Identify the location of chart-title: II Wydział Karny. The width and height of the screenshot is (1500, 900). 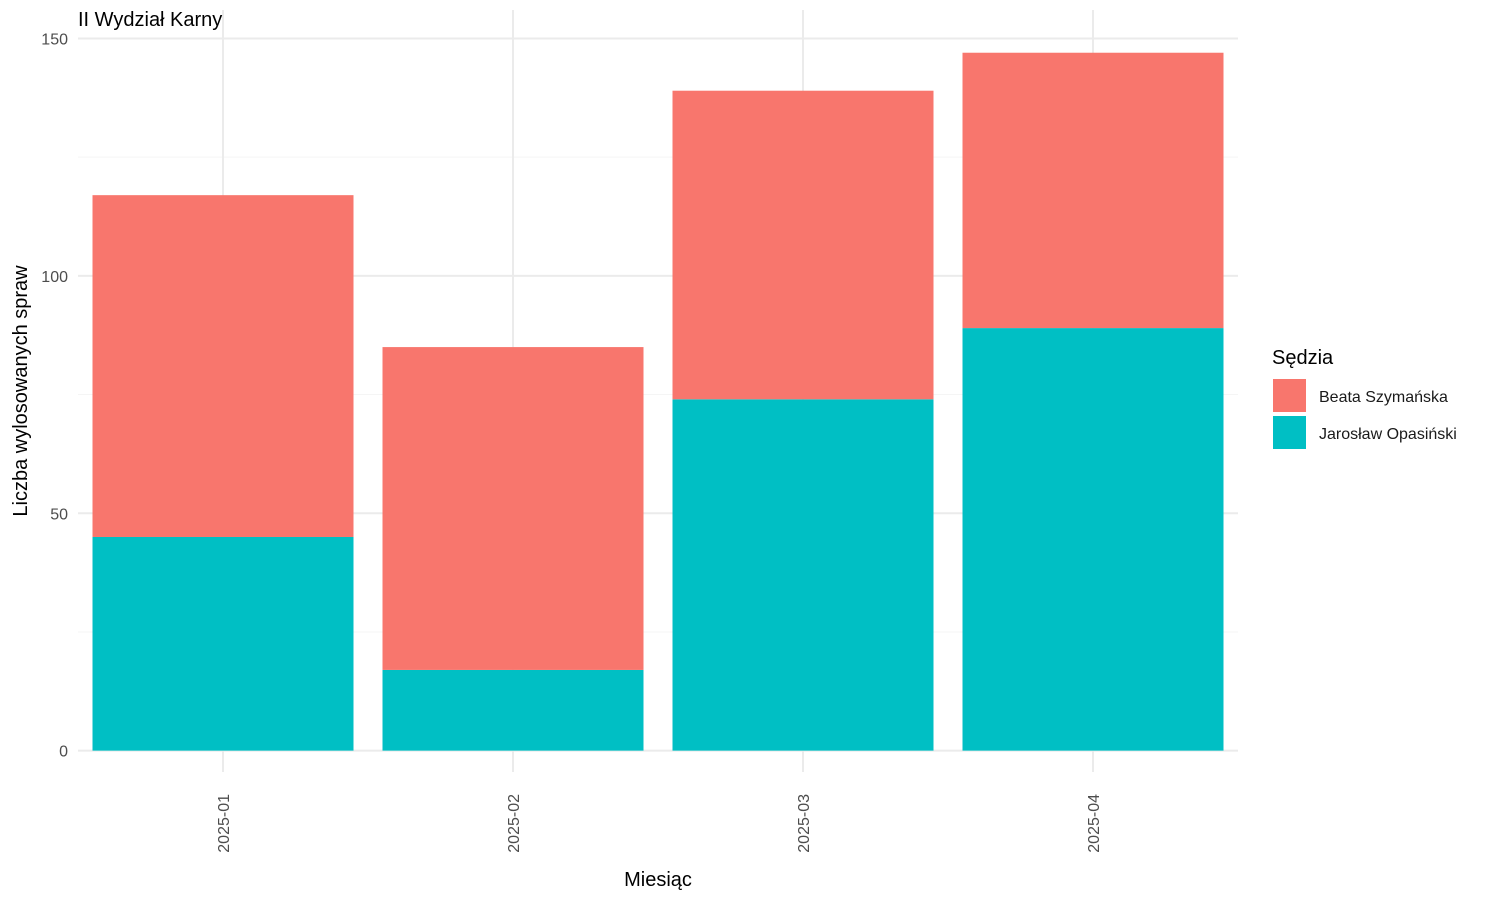
(150, 20).